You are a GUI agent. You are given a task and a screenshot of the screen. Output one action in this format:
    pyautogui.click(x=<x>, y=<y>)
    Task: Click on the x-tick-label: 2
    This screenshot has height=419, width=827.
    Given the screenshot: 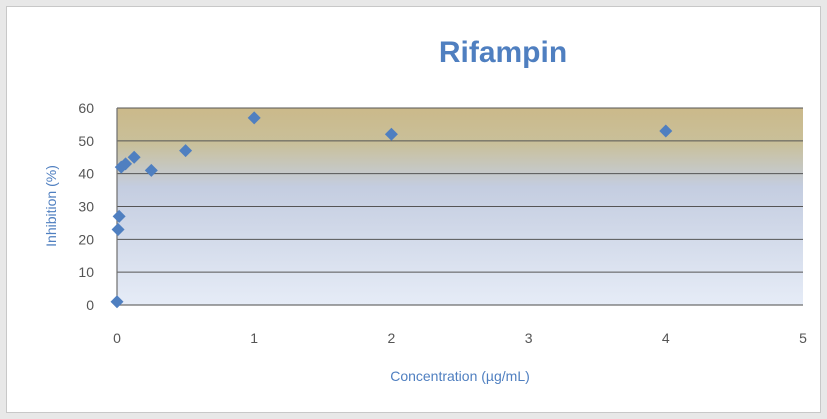 What is the action you would take?
    pyautogui.click(x=392, y=338)
    